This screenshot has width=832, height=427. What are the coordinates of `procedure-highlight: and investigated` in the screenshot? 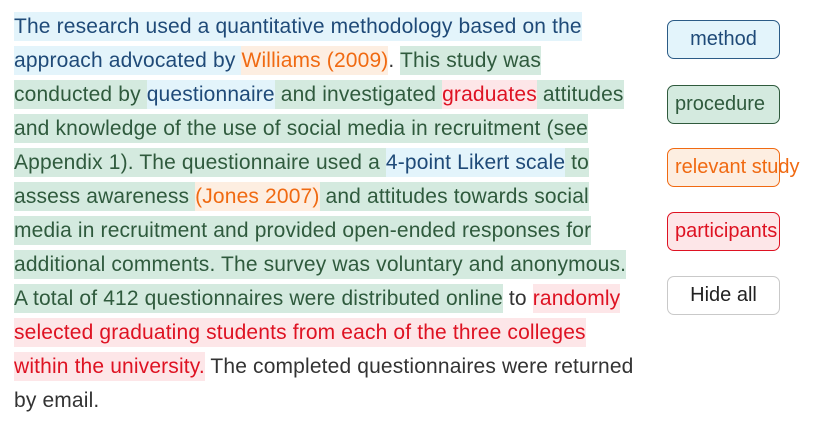 It's located at (358, 94).